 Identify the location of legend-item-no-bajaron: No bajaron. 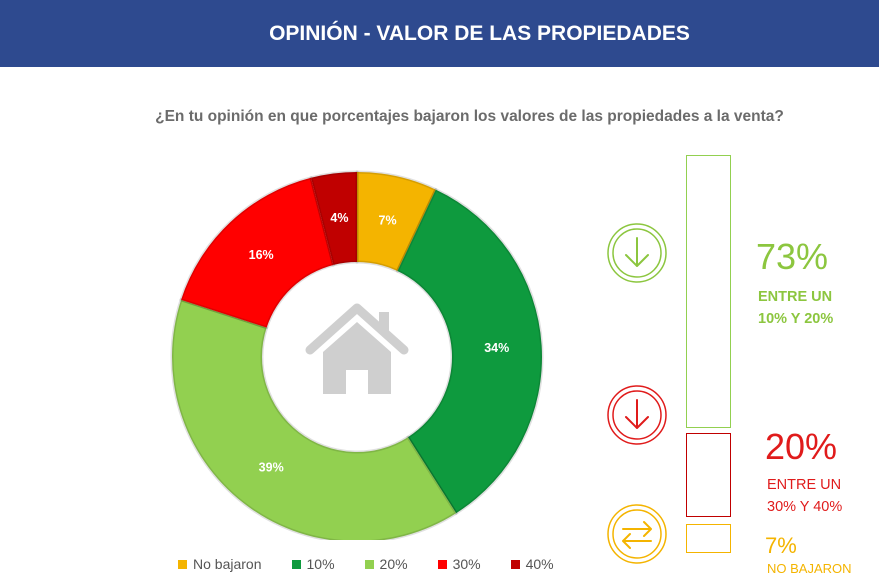
(220, 564).